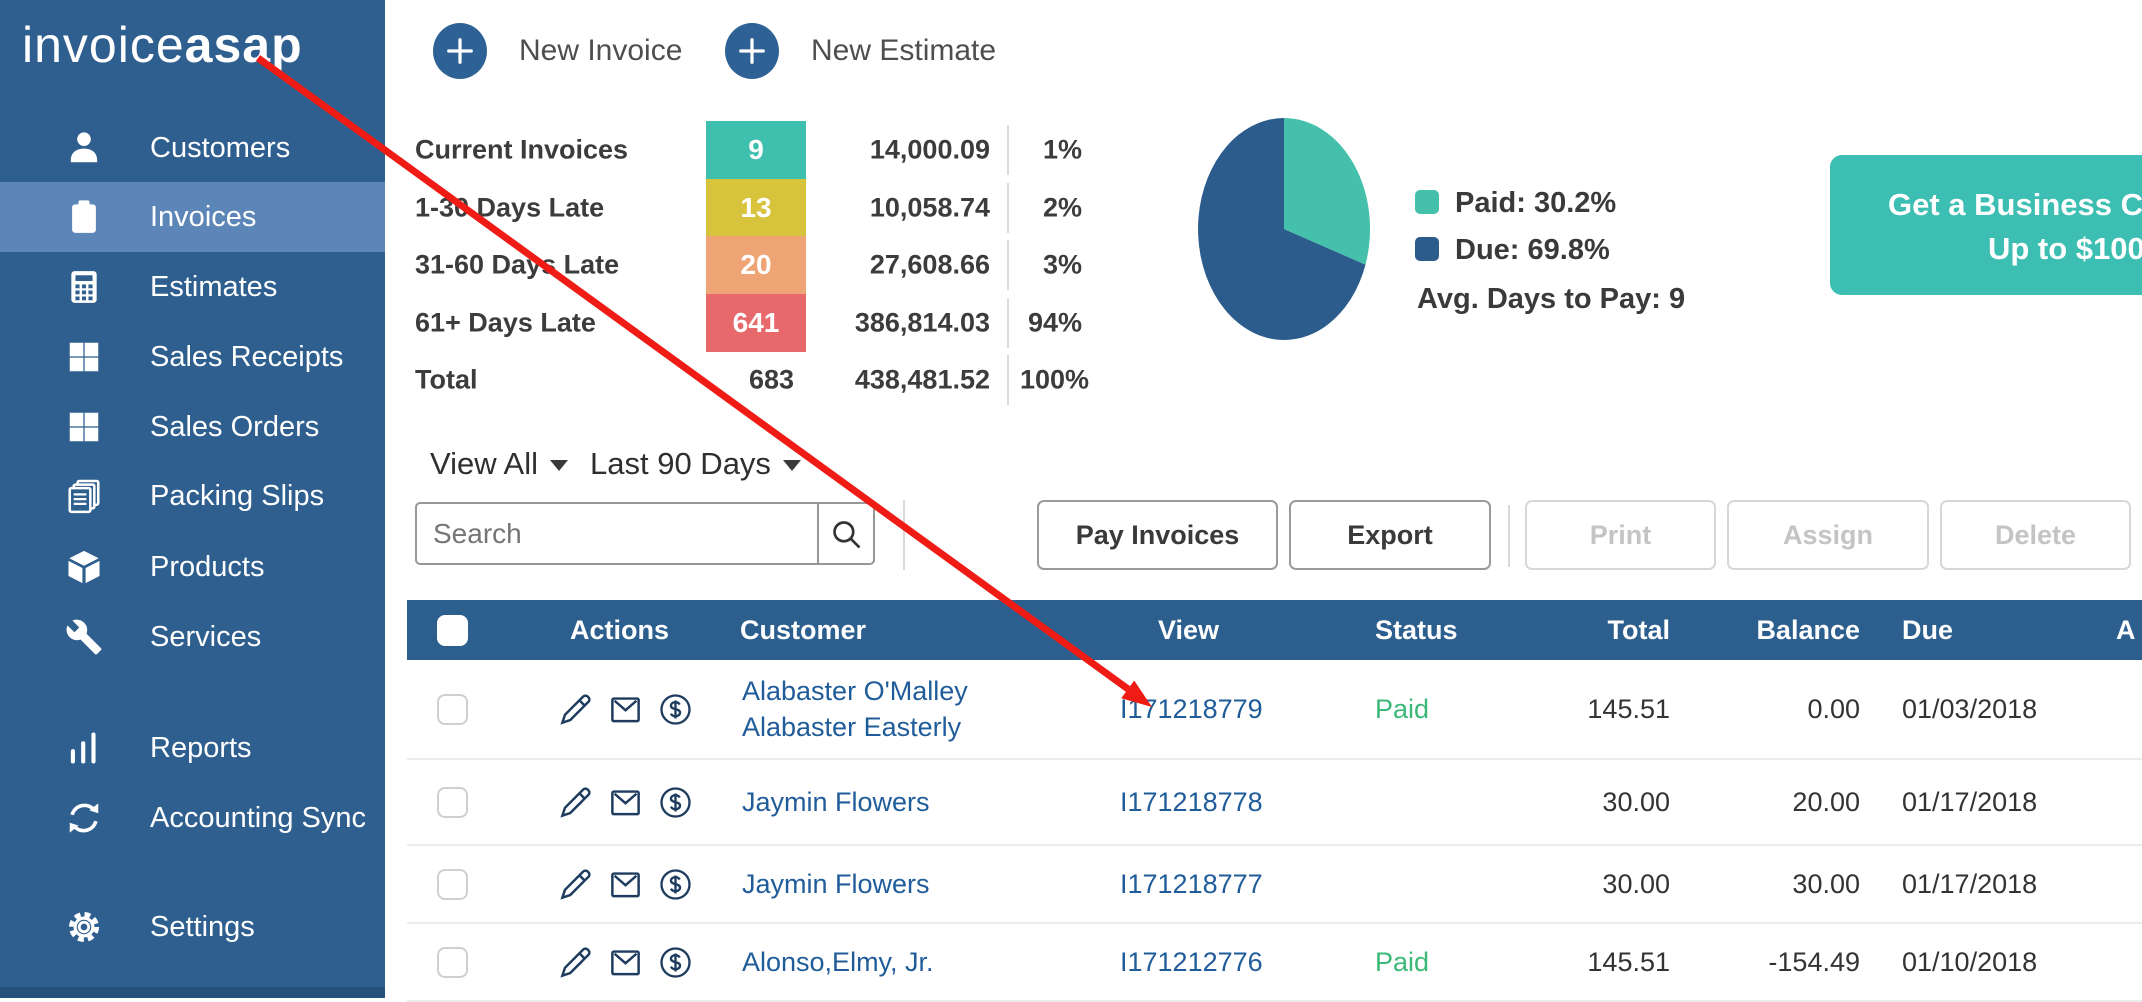 Image resolution: width=2142 pixels, height=1002 pixels. I want to click on new-estimate-label: New Estimate, so click(904, 50).